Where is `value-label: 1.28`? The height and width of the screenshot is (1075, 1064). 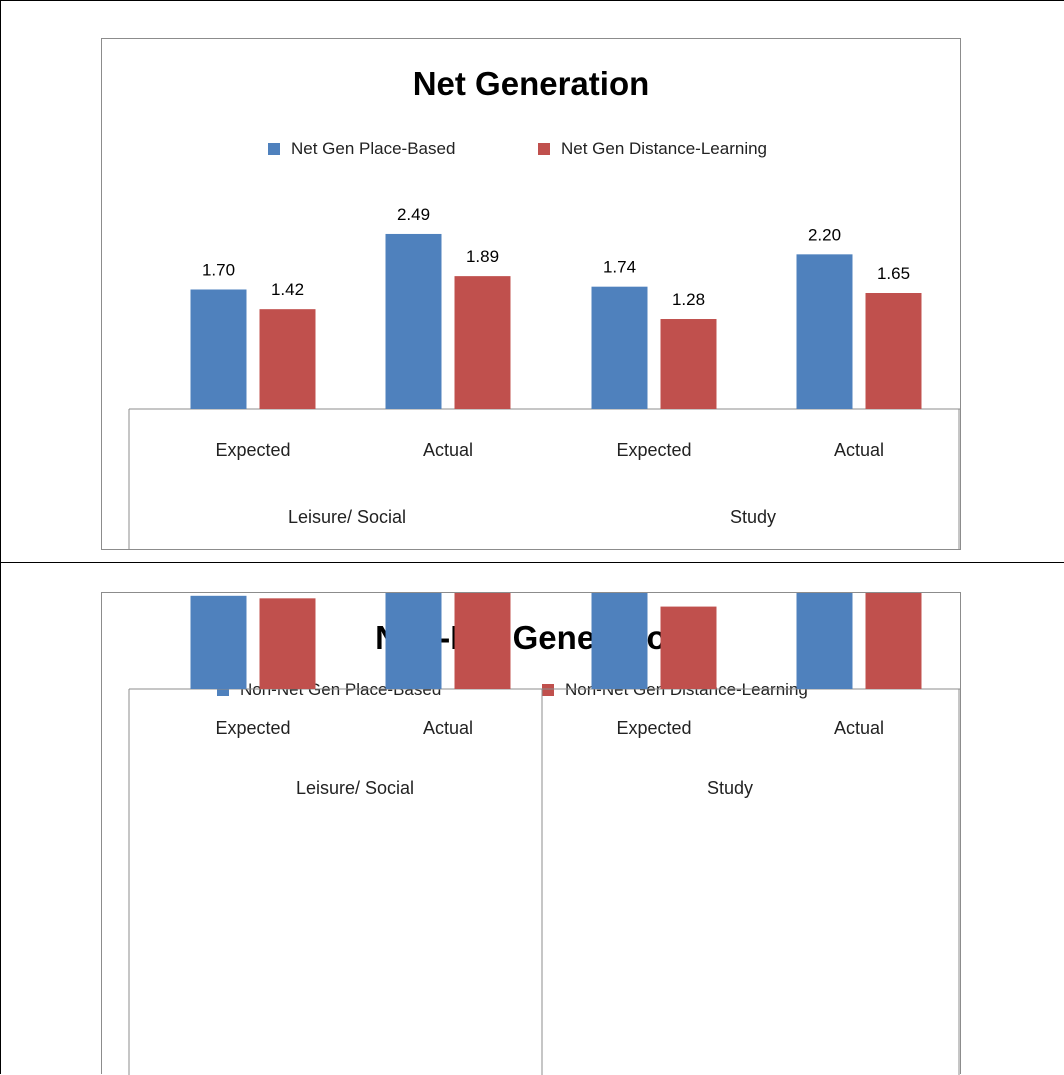
value-label: 1.28 is located at coordinates (688, 299).